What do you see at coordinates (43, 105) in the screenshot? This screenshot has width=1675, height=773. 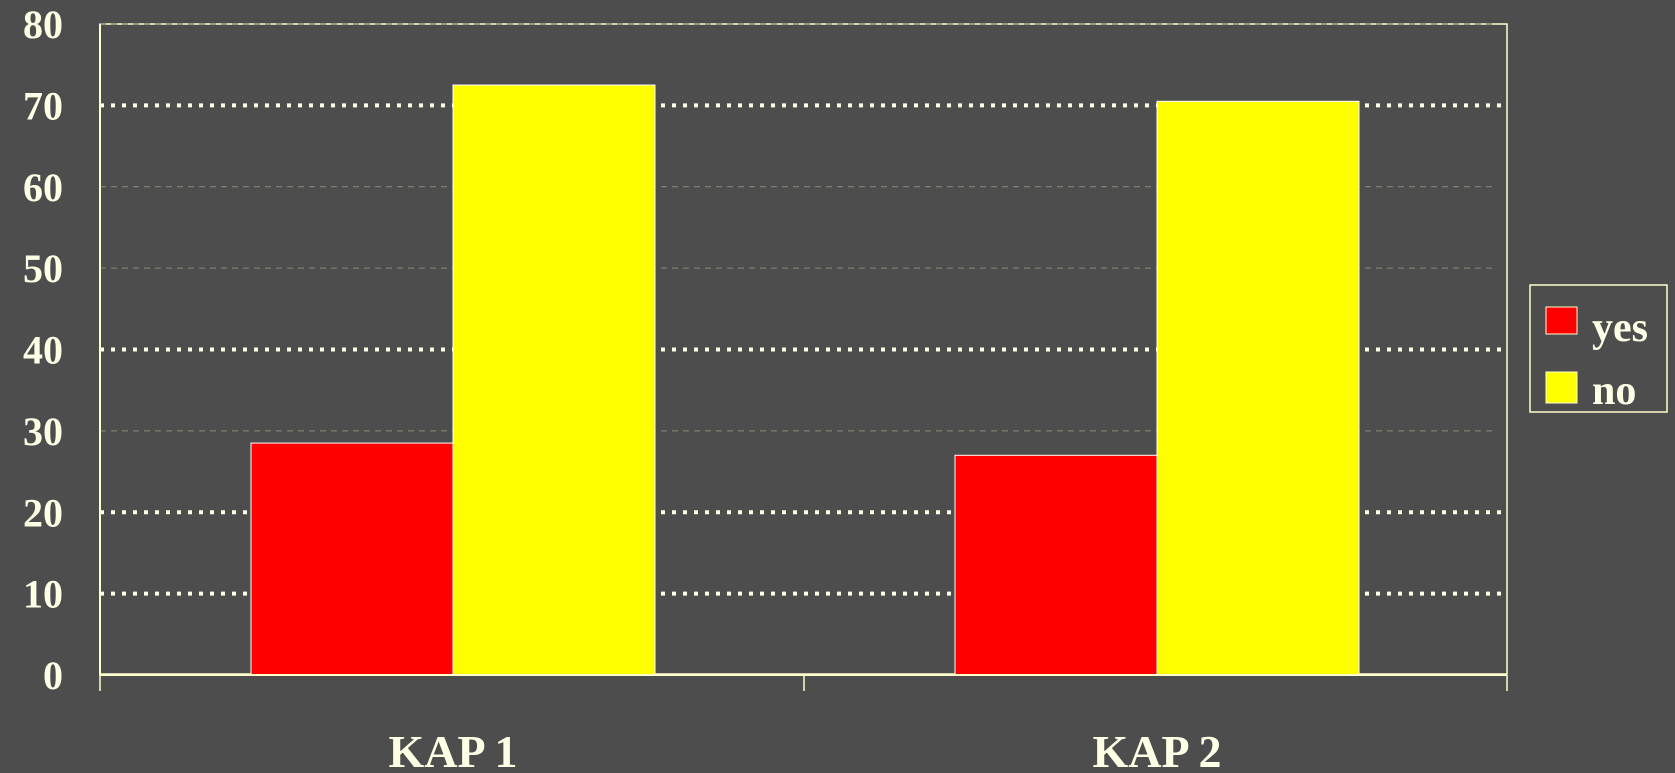 I see `y-tick-label-70: 70` at bounding box center [43, 105].